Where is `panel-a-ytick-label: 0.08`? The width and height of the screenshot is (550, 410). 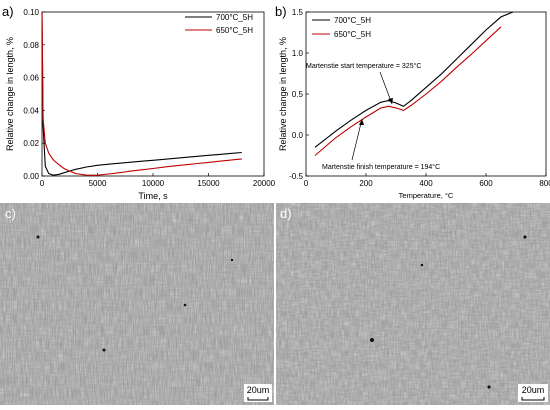
panel-a-ytick-label: 0.08 is located at coordinates (31, 45).